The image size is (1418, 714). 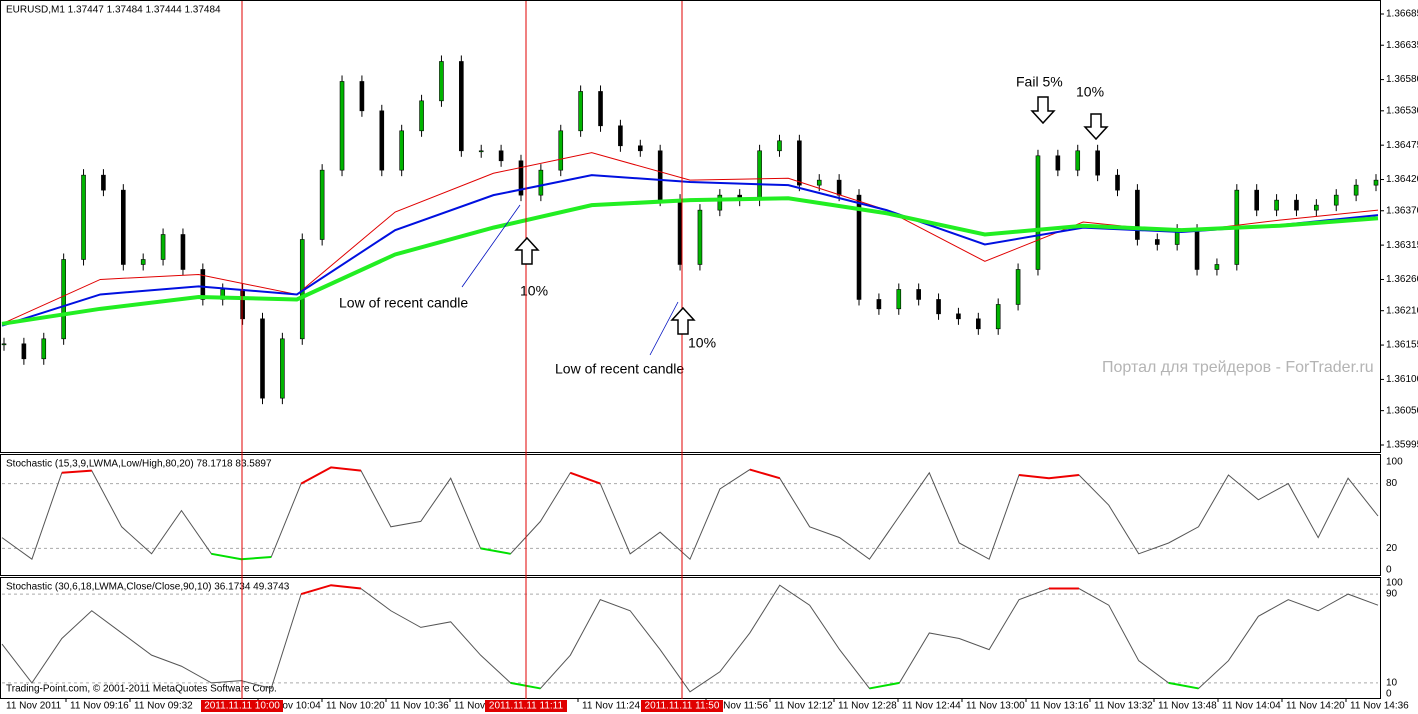 I want to click on y-tick-label: 20, so click(x=1392, y=548).